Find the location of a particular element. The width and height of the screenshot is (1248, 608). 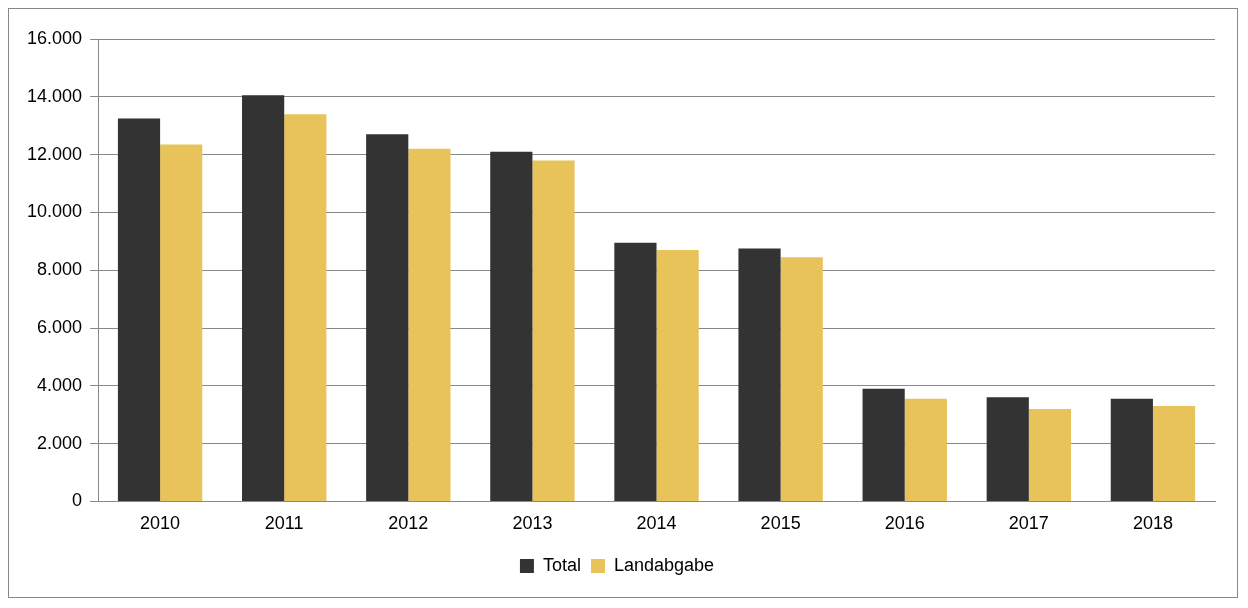

x-tick-label: 2018 is located at coordinates (1152, 523).